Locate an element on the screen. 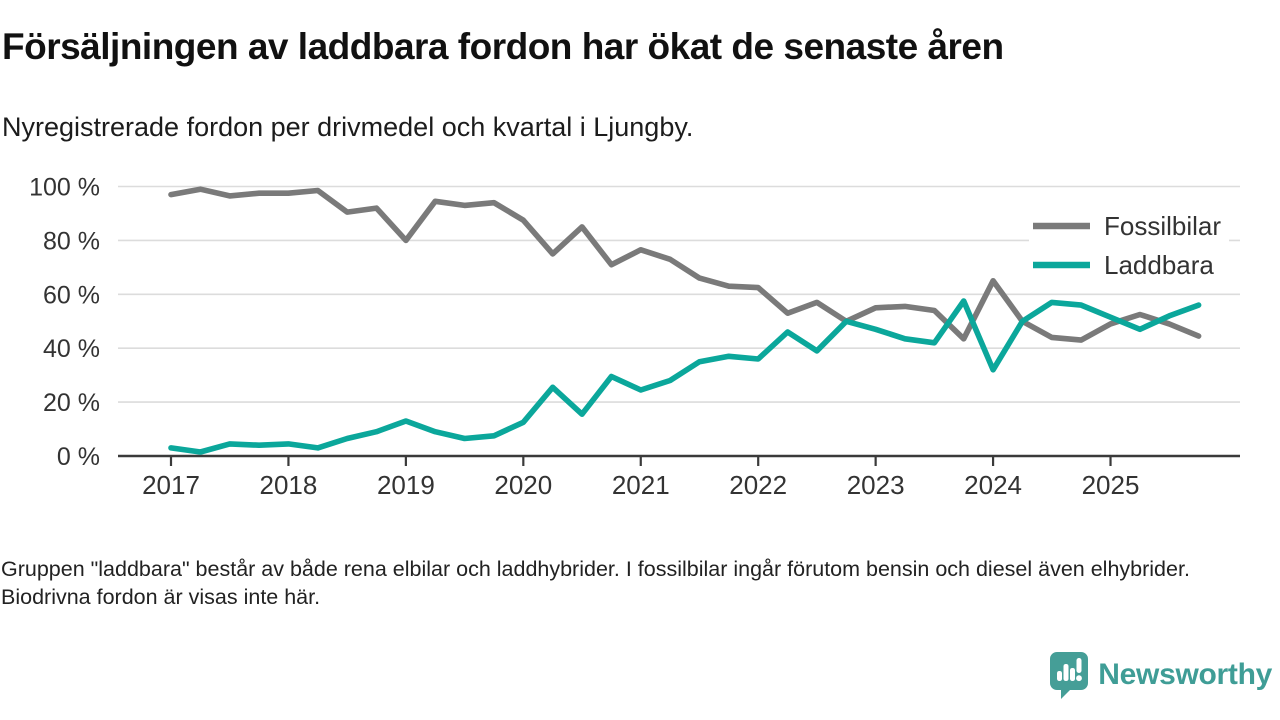 This screenshot has height=720, width=1280. x-axis-tick-label: 2020 is located at coordinates (523, 485).